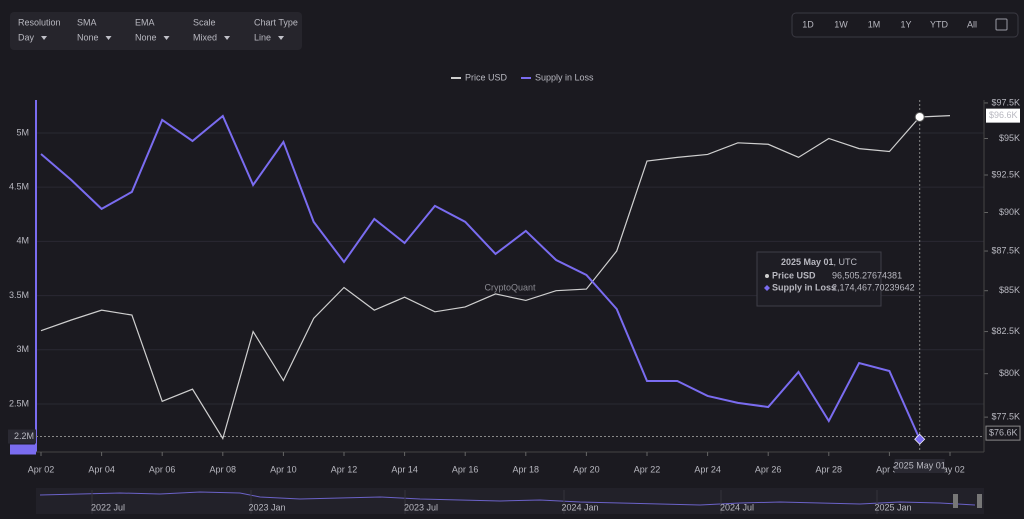 The image size is (1024, 519). What do you see at coordinates (950, 469) in the screenshot?
I see `x-tick-label: May 02` at bounding box center [950, 469].